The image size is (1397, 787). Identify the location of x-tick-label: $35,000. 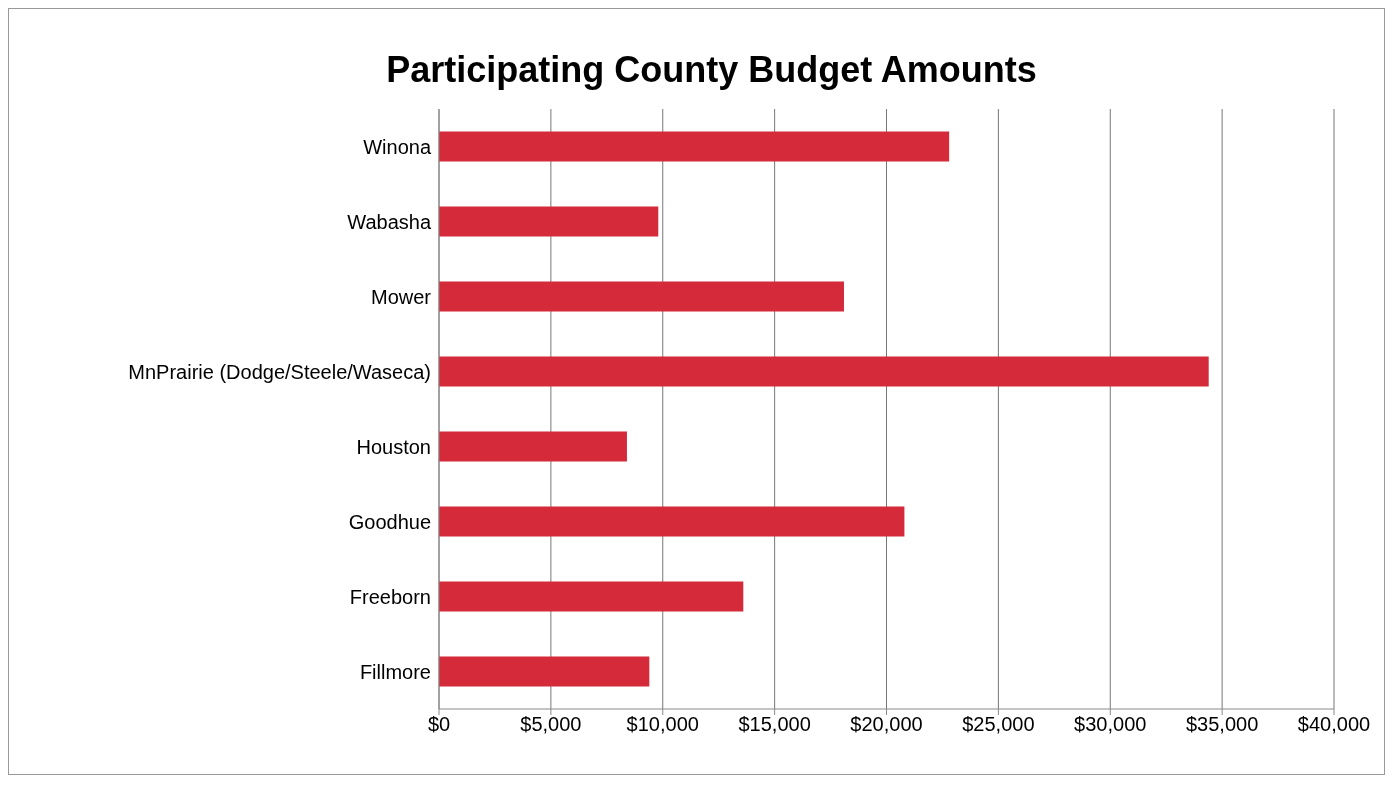
(1222, 724).